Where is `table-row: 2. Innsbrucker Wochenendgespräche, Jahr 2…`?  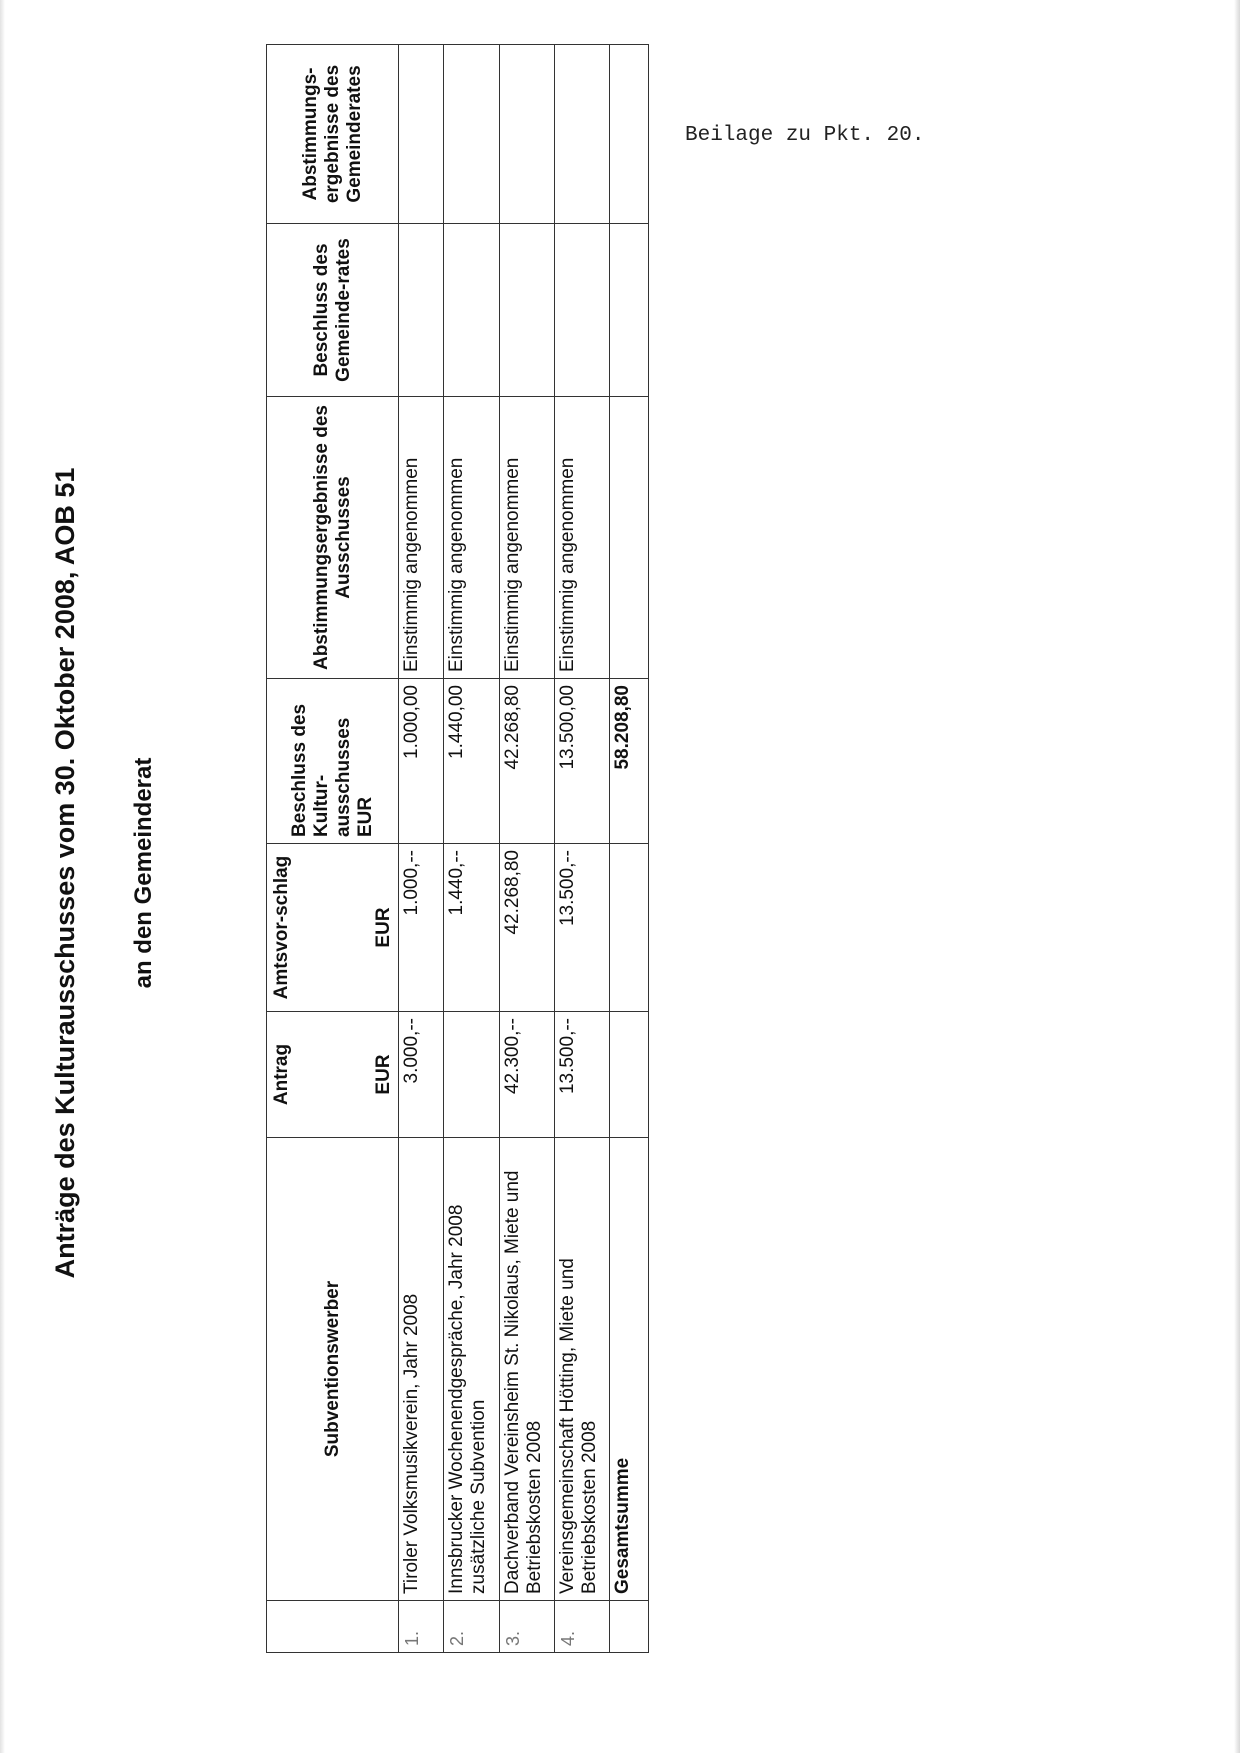
table-row: 2. Innsbrucker Wochenendgespräche, Jahr 2… is located at coordinates (471, 848).